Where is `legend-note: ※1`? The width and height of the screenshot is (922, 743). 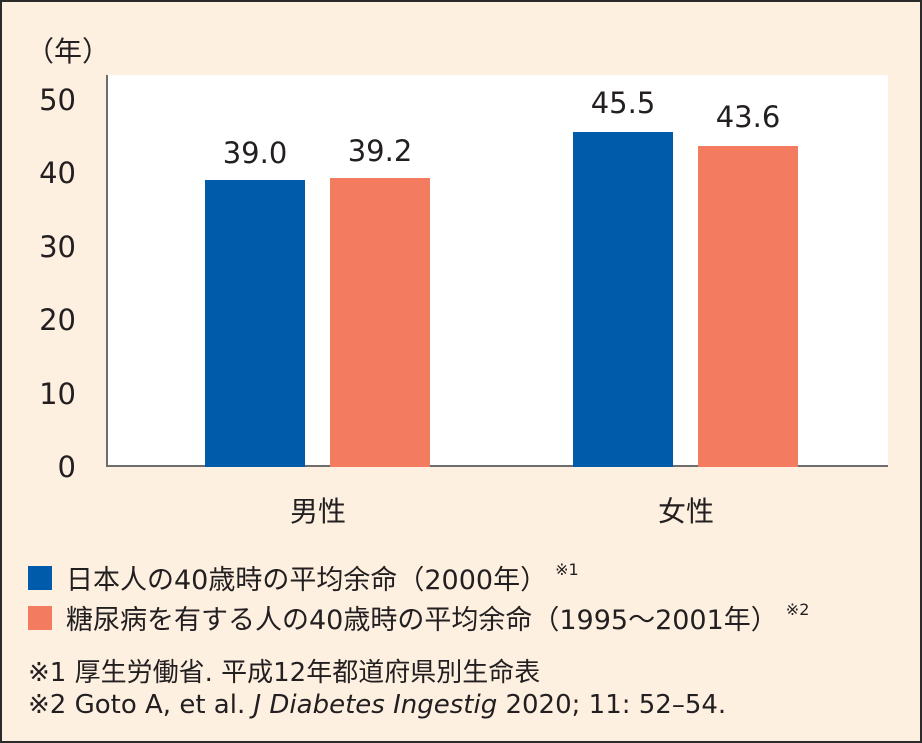
legend-note: ※1 is located at coordinates (567, 569).